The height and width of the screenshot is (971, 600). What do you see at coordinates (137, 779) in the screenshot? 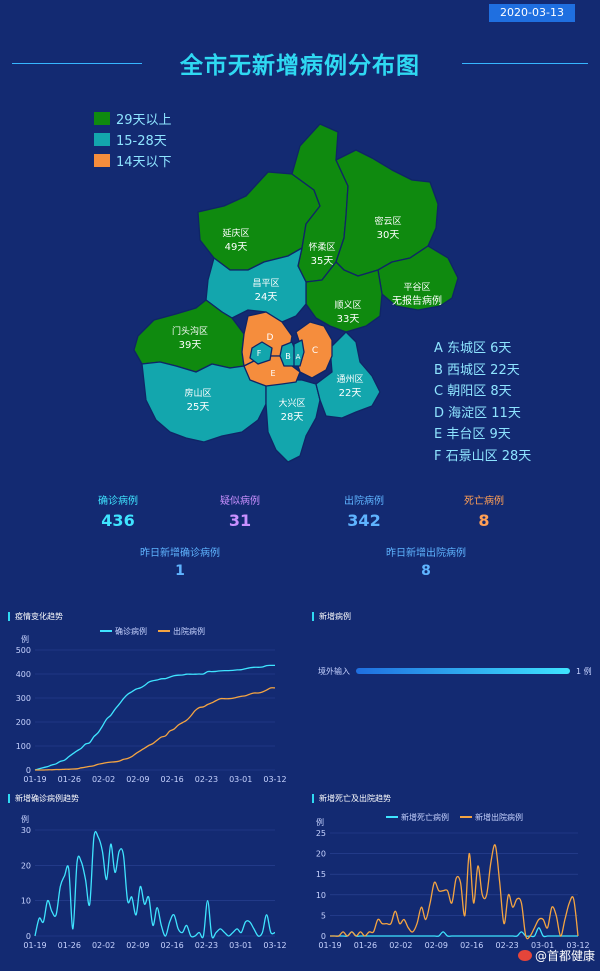
I see `trend-xtick-3: 02-09` at bounding box center [137, 779].